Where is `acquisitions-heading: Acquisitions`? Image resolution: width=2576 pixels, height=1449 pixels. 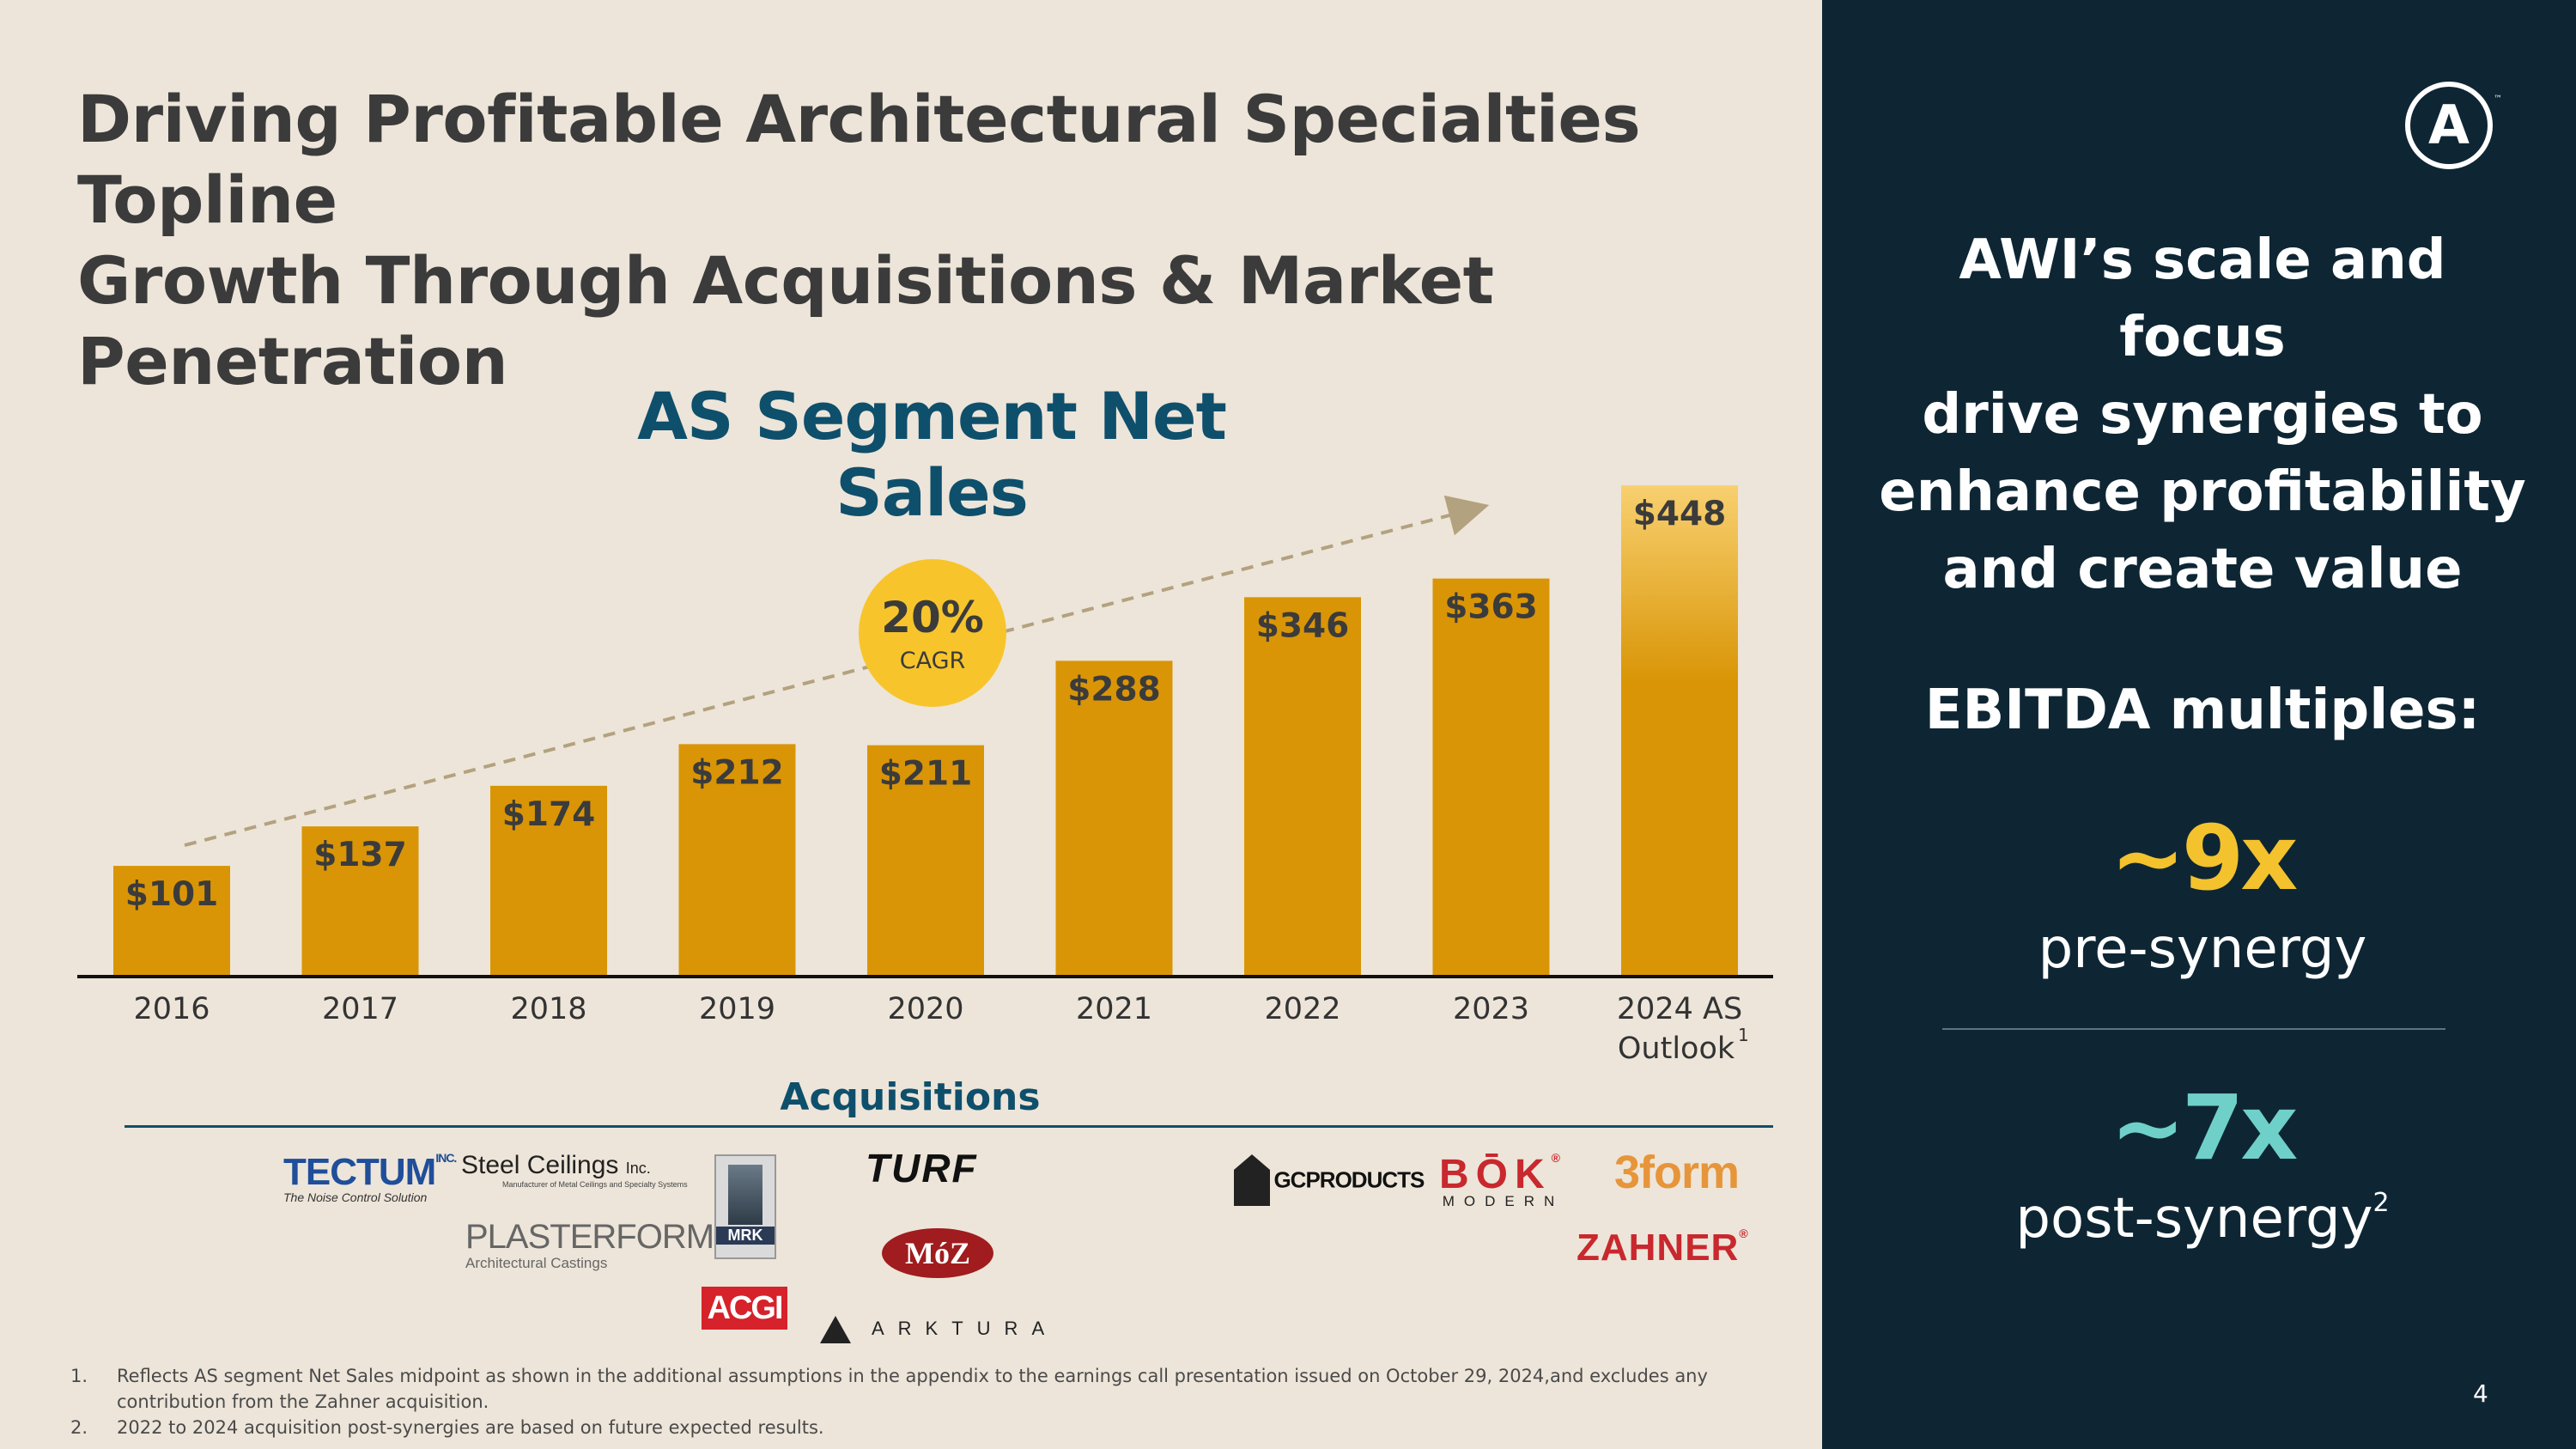
acquisitions-heading: Acquisitions is located at coordinates (910, 1097).